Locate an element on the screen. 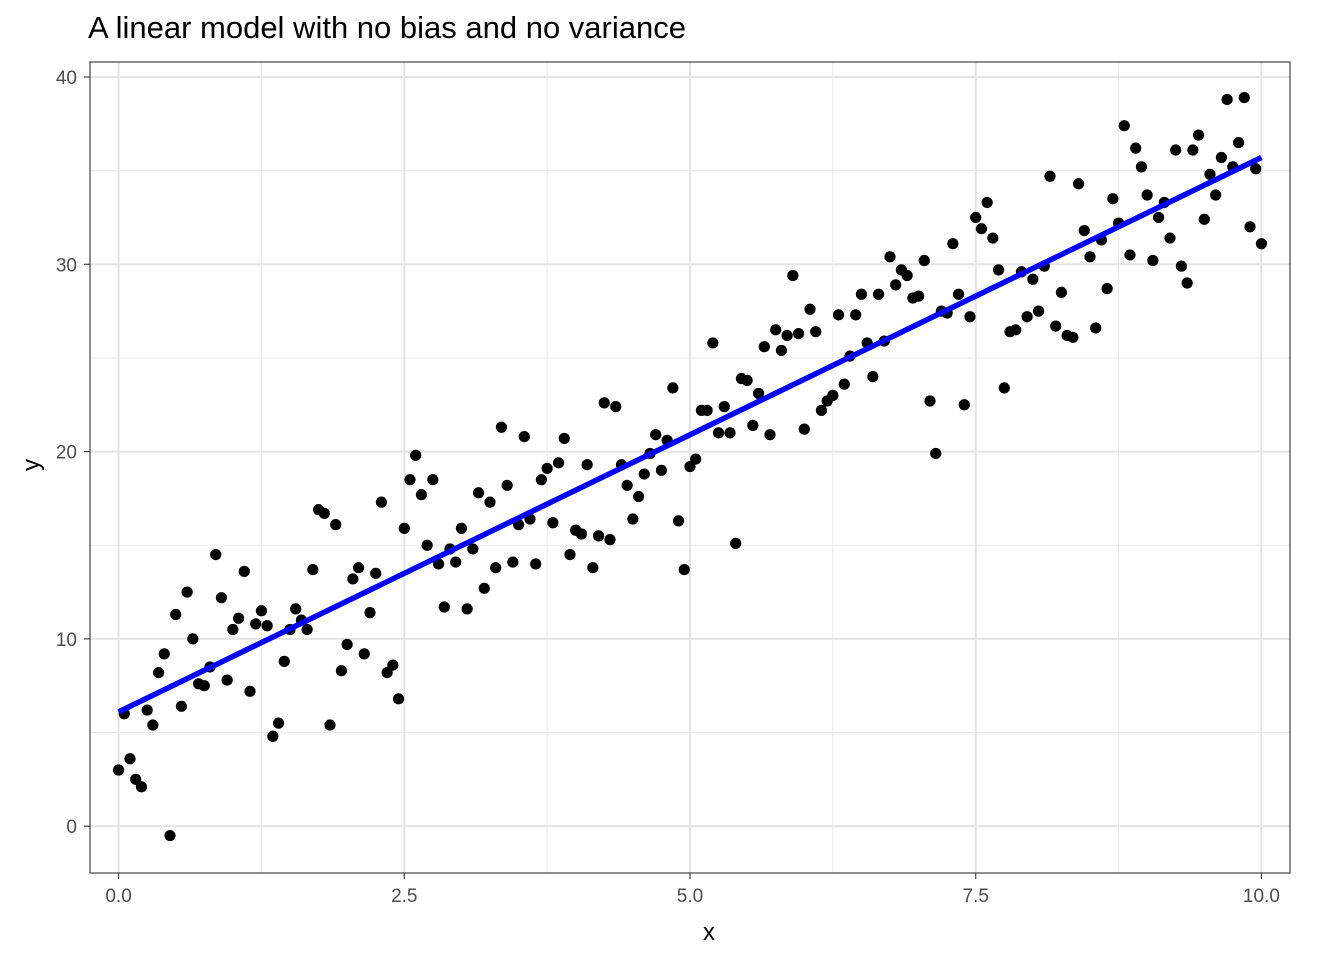  x-axis-title: x is located at coordinates (709, 932).